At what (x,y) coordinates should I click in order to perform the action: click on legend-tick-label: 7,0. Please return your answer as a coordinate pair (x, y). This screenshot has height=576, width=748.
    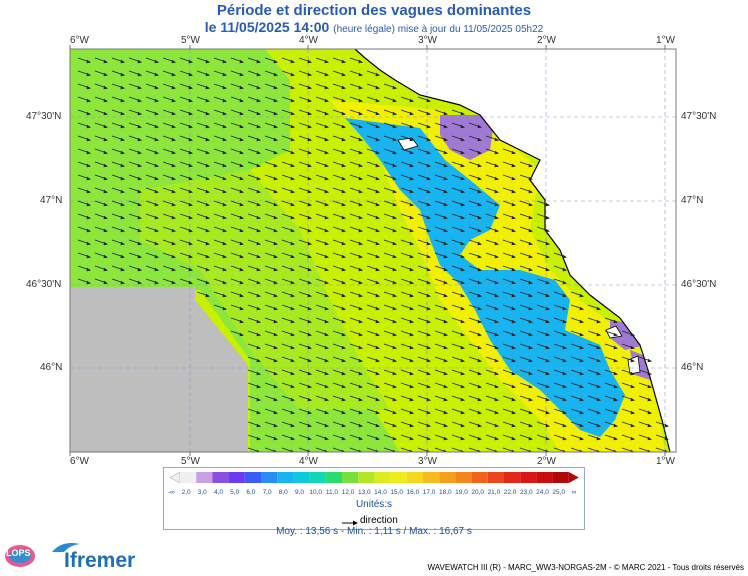
    Looking at the image, I should click on (267, 492).